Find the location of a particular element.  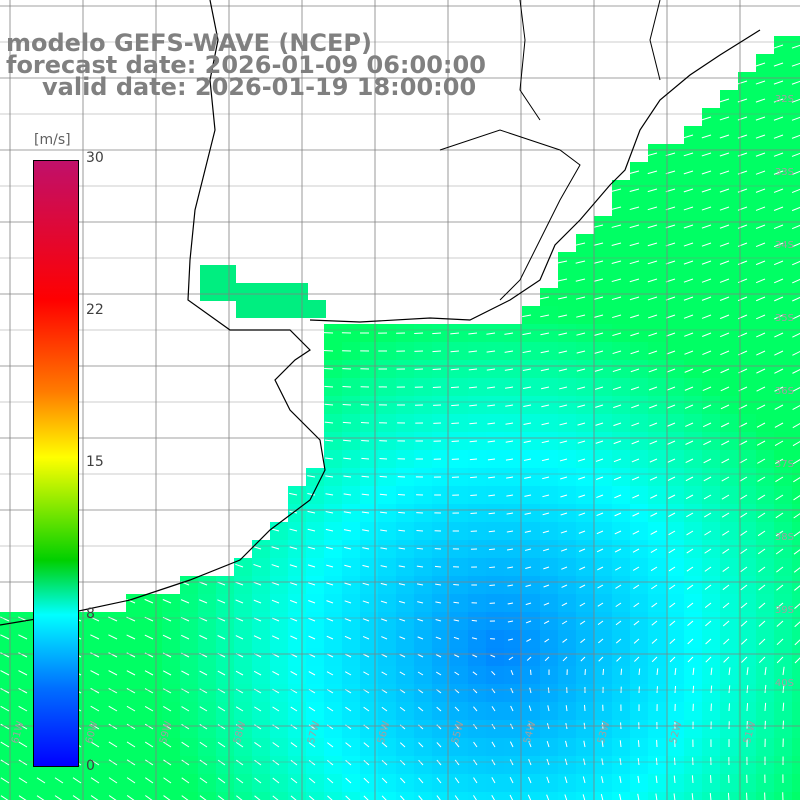

colorbar-tick: 22 is located at coordinates (95, 310).